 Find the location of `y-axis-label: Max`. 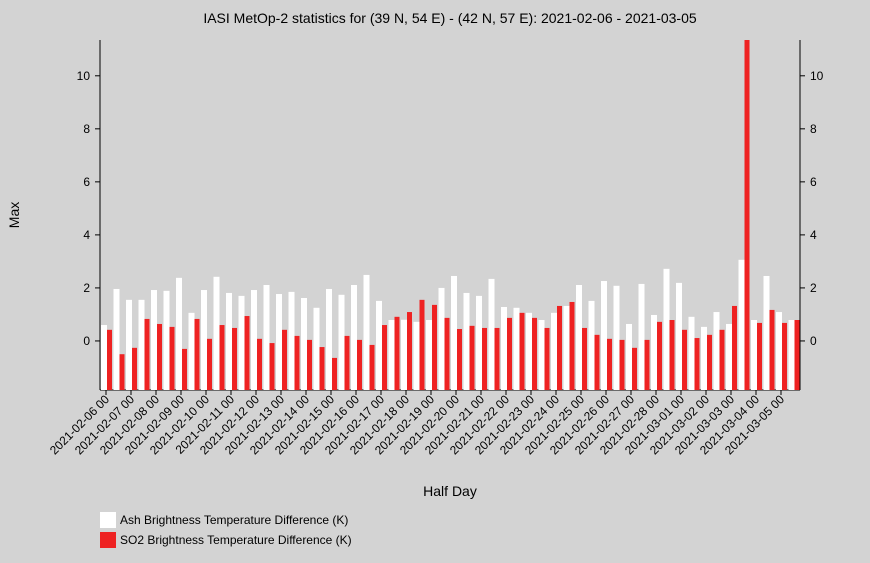

y-axis-label: Max is located at coordinates (14, 215).